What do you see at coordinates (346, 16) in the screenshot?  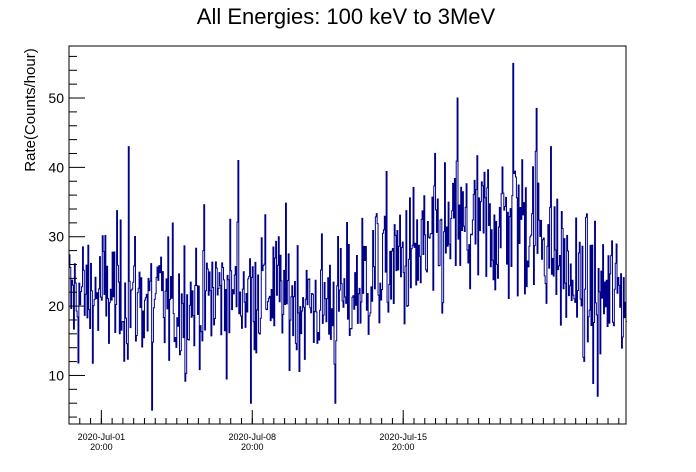 I see `chart-title: All Energies: 100 keV to 3MeV` at bounding box center [346, 16].